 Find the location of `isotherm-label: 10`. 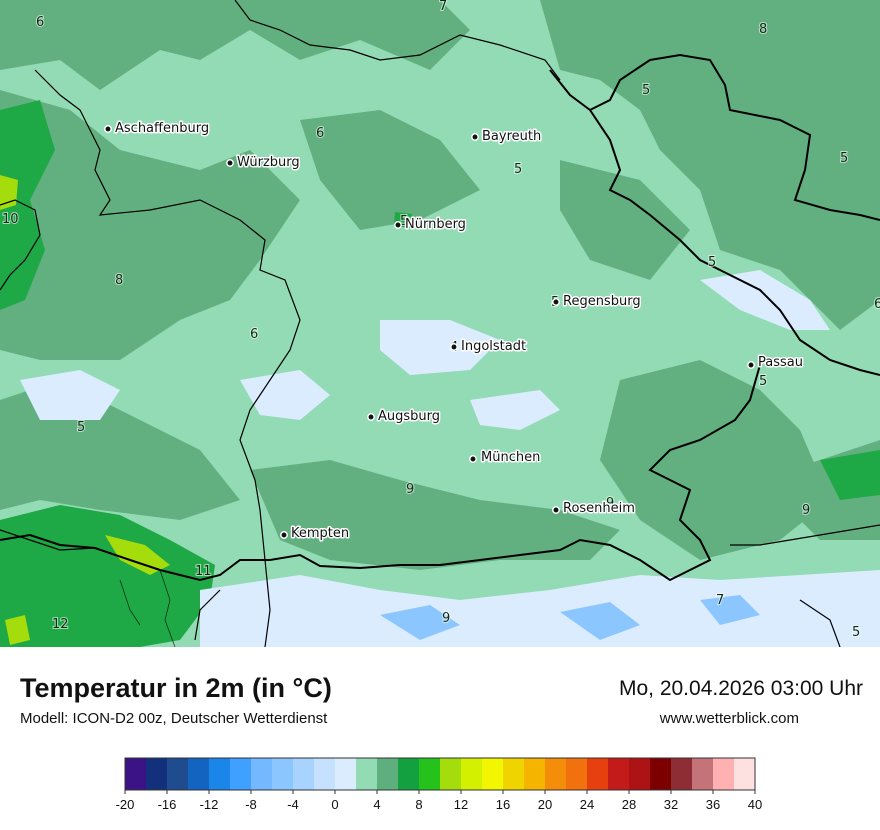

isotherm-label: 10 is located at coordinates (10, 219).